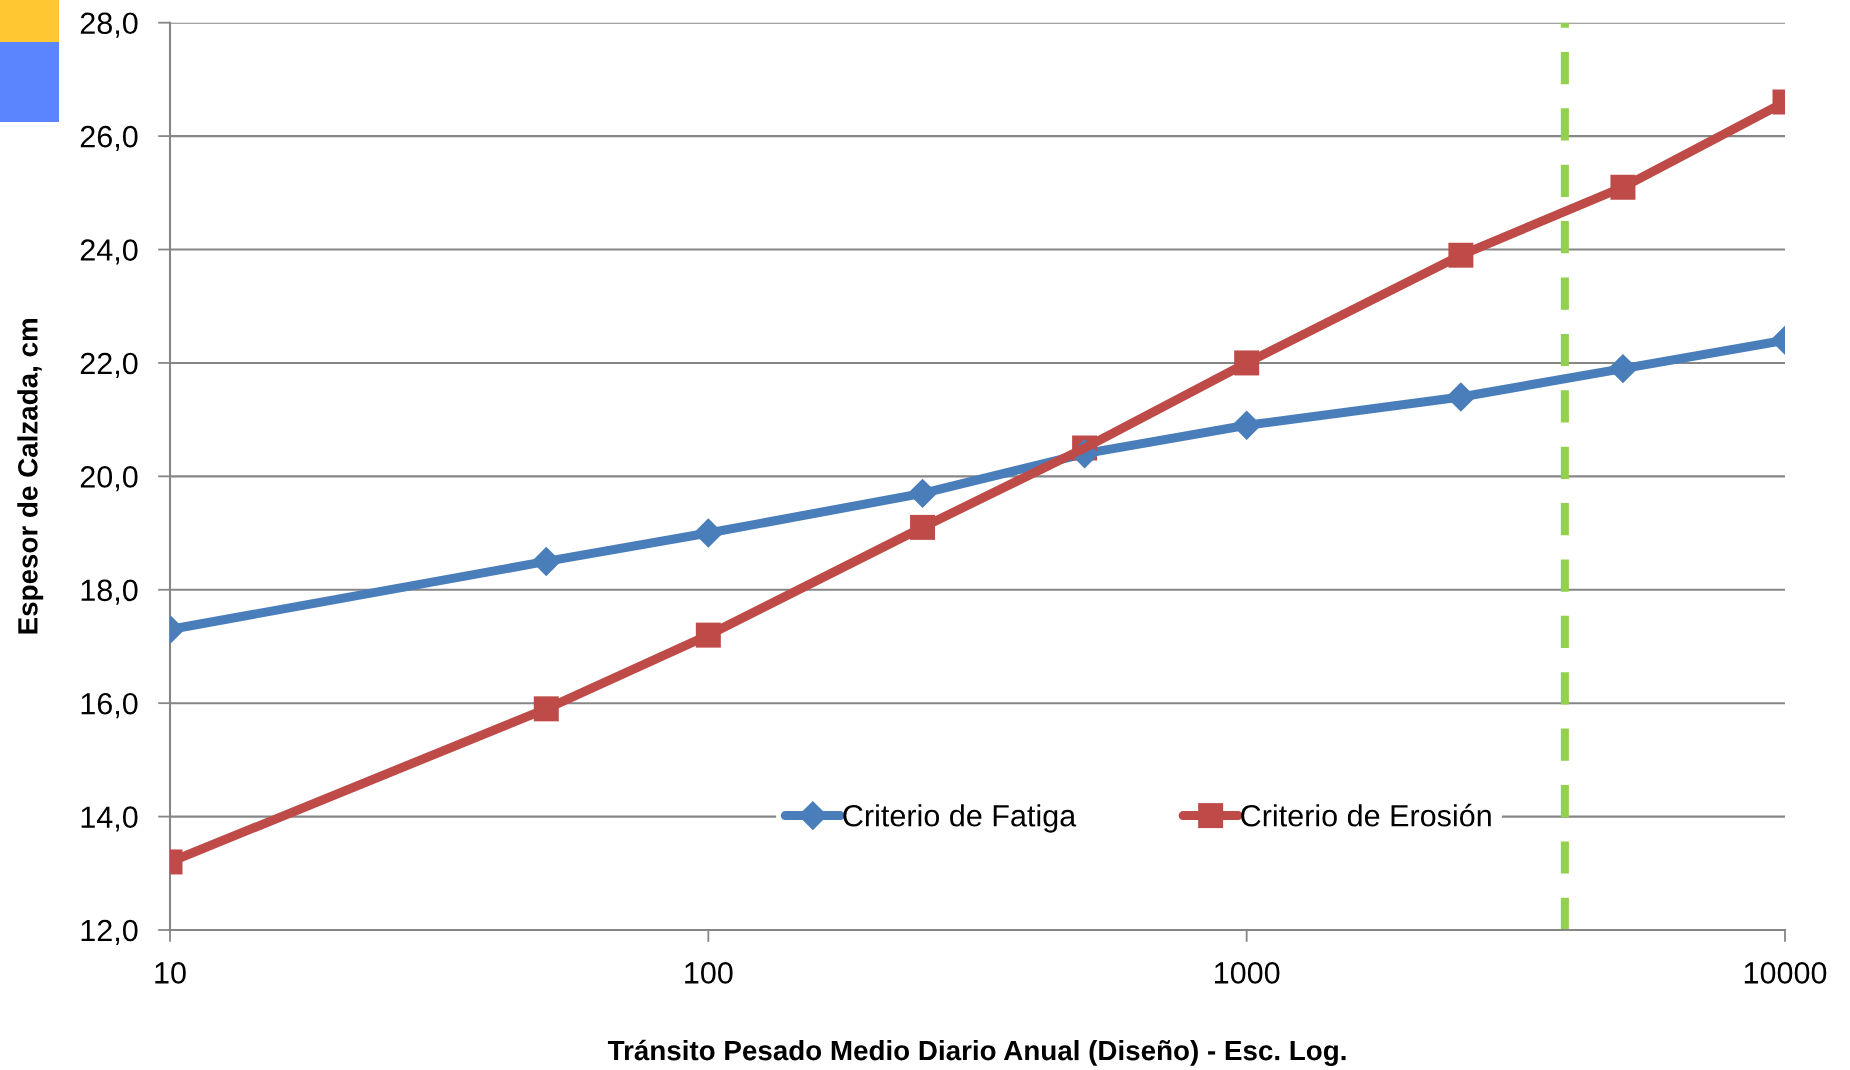  What do you see at coordinates (1366, 815) in the screenshot?
I see `legend-label: Criterio de Erosión` at bounding box center [1366, 815].